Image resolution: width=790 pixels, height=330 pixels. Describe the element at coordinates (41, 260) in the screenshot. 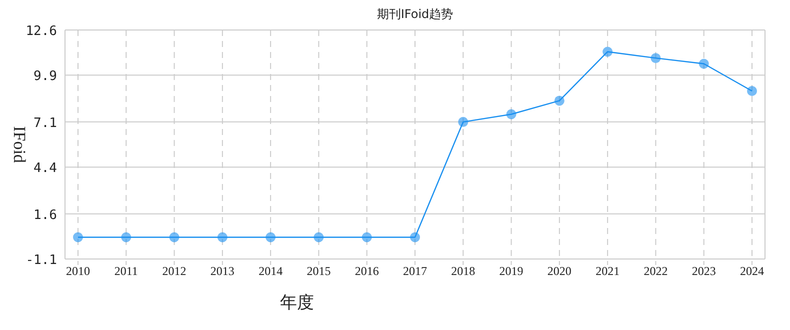

I see `y-tick-label: -1.1` at that location.